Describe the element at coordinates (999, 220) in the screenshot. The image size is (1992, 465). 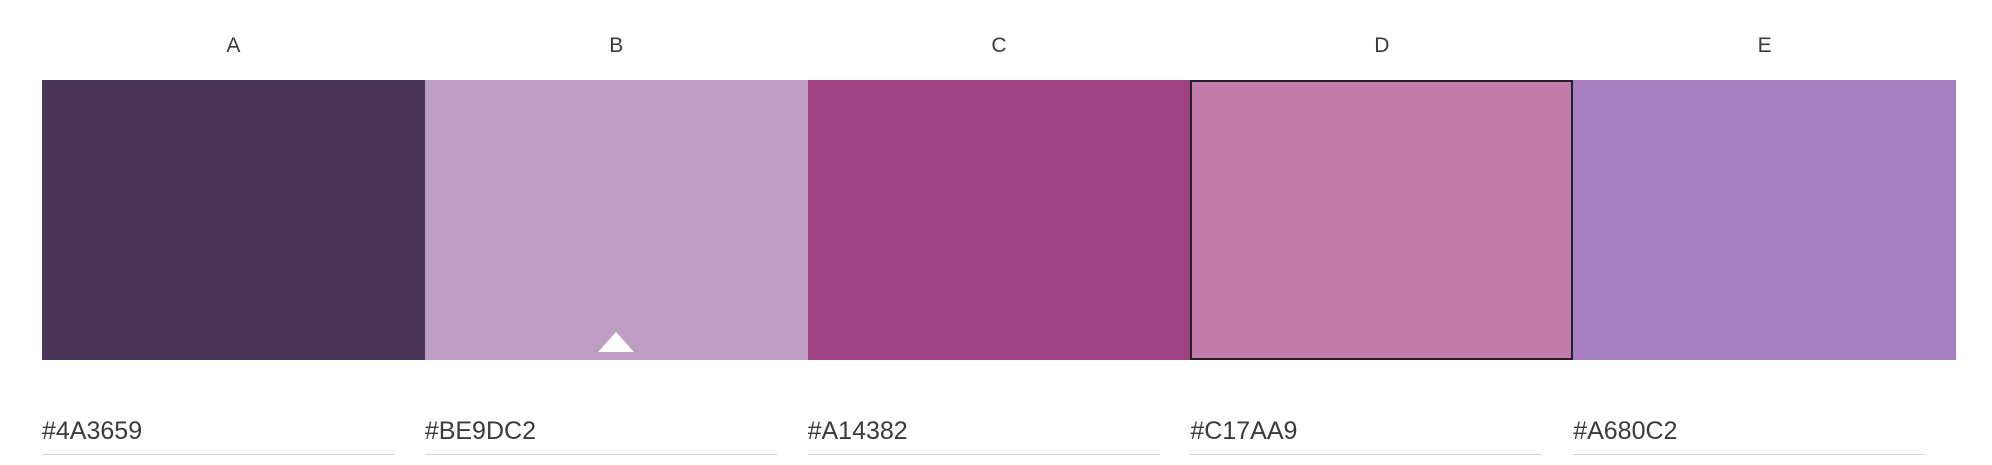
I see `color-swatch-c` at that location.